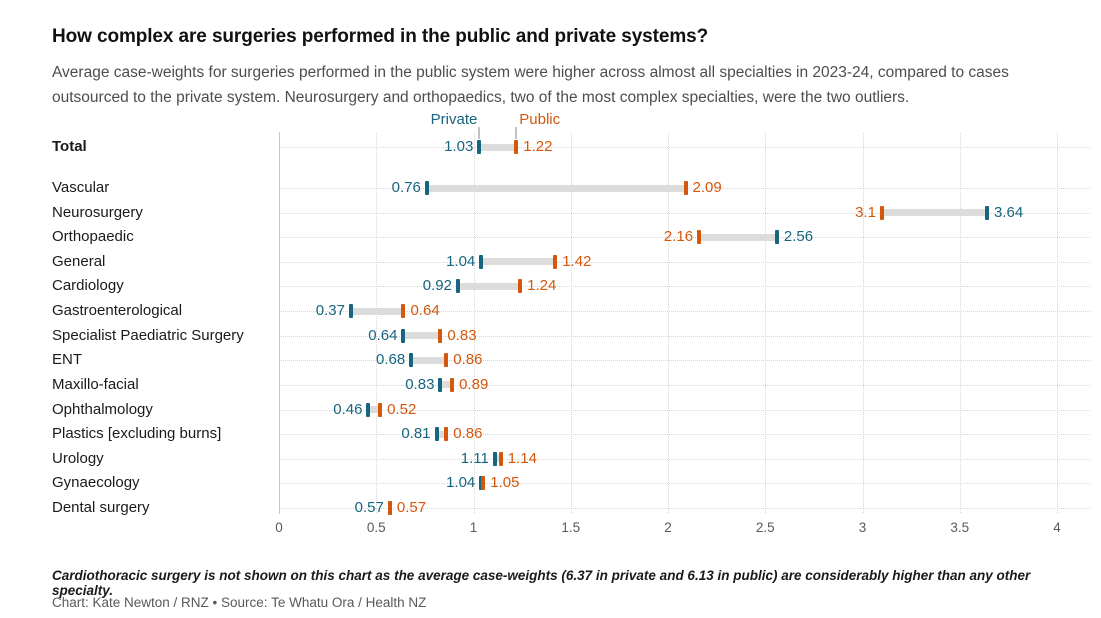 The height and width of the screenshot is (618, 1101). What do you see at coordinates (79, 261) in the screenshot?
I see `category-label: General` at bounding box center [79, 261].